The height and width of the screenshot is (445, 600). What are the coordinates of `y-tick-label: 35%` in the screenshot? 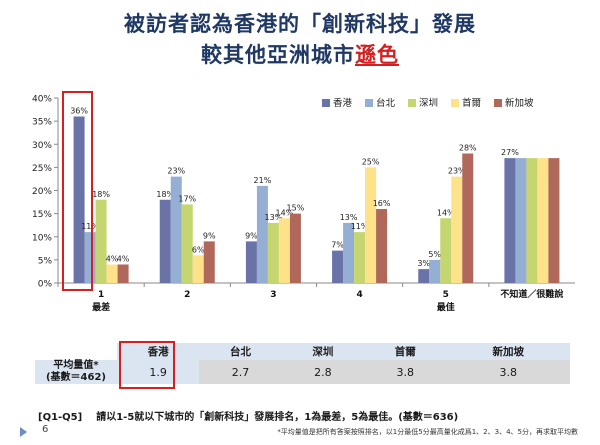 It's located at (42, 123).